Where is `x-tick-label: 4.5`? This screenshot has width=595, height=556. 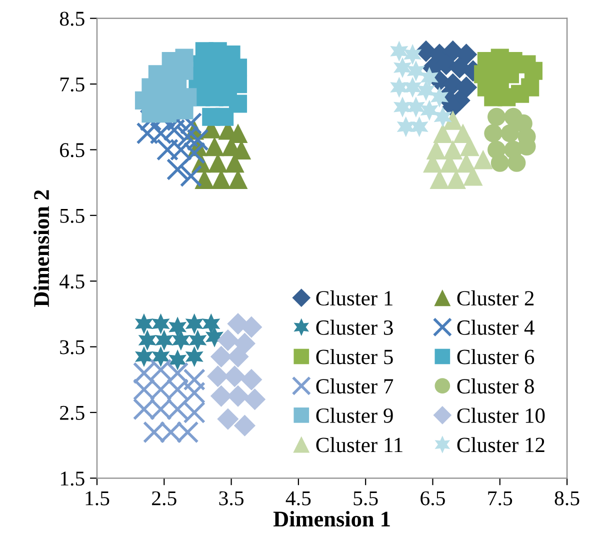
x-tick-label: 4.5 is located at coordinates (298, 498).